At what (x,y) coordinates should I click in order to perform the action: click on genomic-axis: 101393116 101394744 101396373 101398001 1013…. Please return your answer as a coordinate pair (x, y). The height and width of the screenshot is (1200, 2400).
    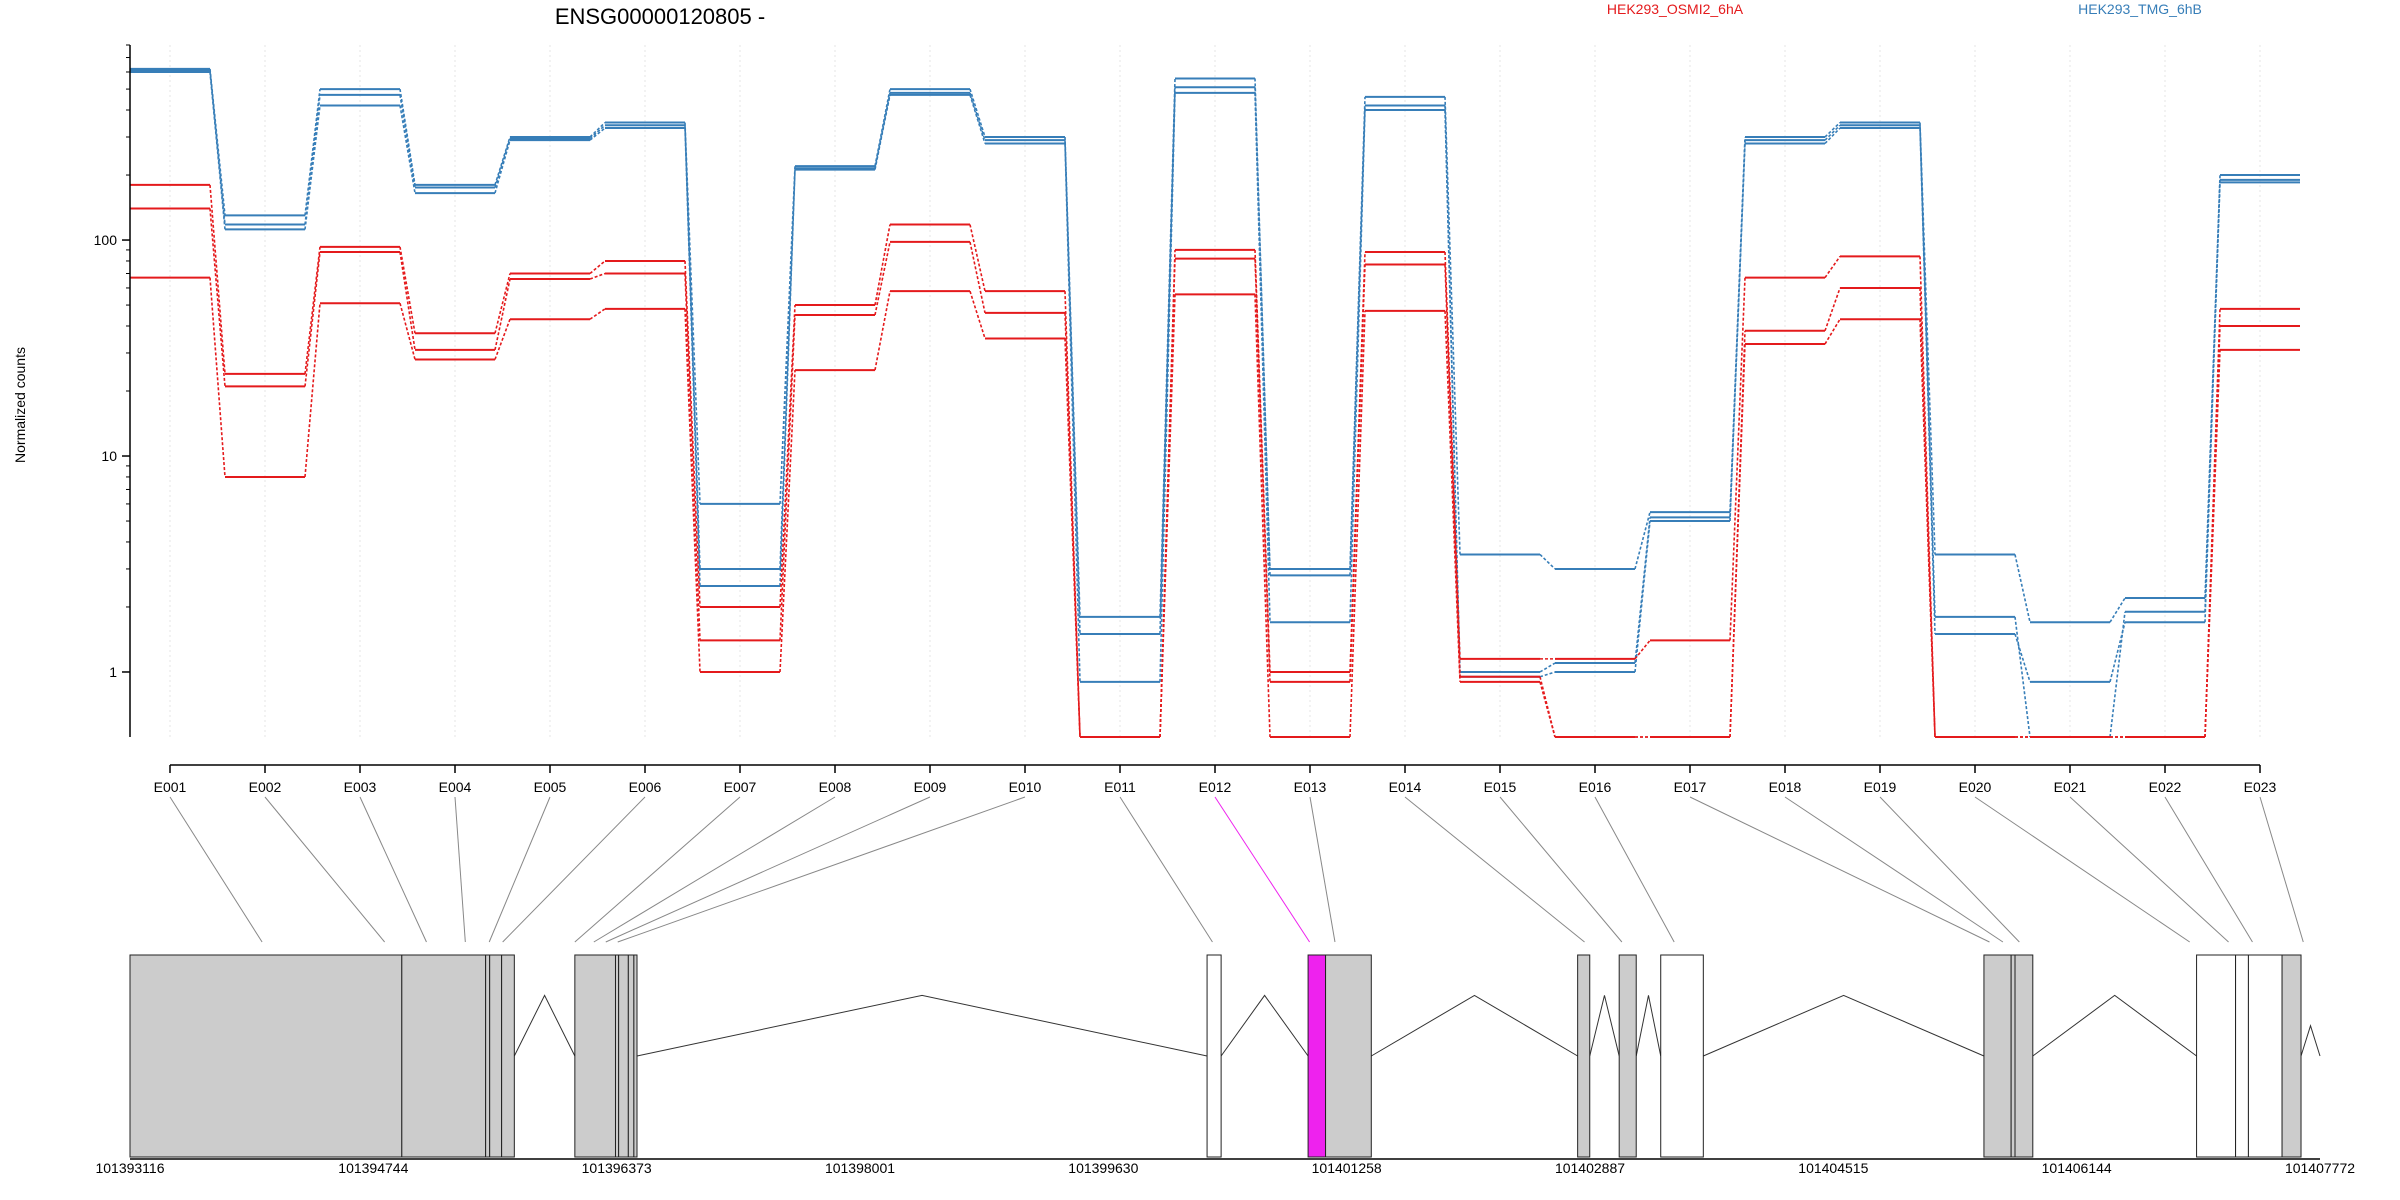
    Looking at the image, I should click on (1225, 1167).